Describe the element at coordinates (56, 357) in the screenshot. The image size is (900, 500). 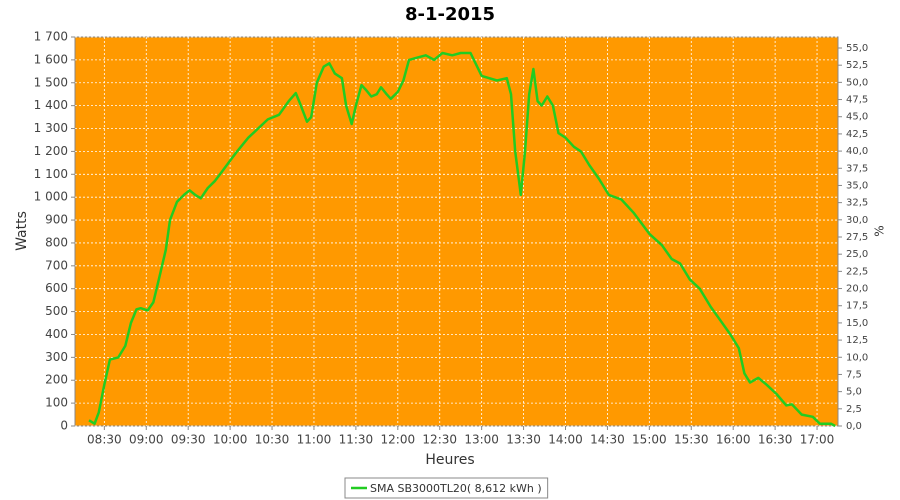
I see `y-tick-label: 300` at that location.